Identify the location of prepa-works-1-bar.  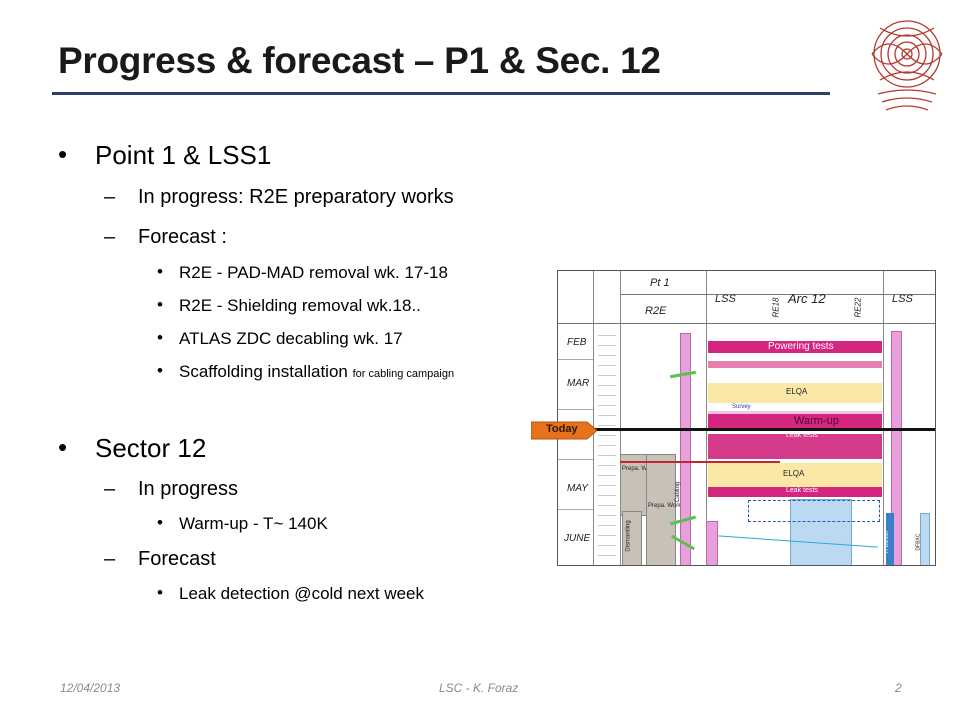
(634, 485).